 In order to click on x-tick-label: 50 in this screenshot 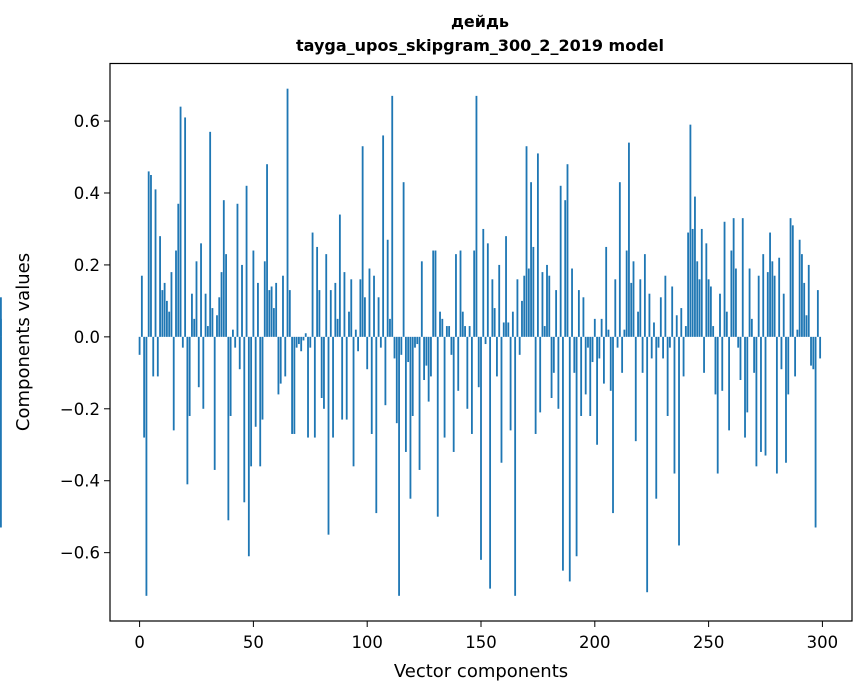, I will do `click(253, 642)`.